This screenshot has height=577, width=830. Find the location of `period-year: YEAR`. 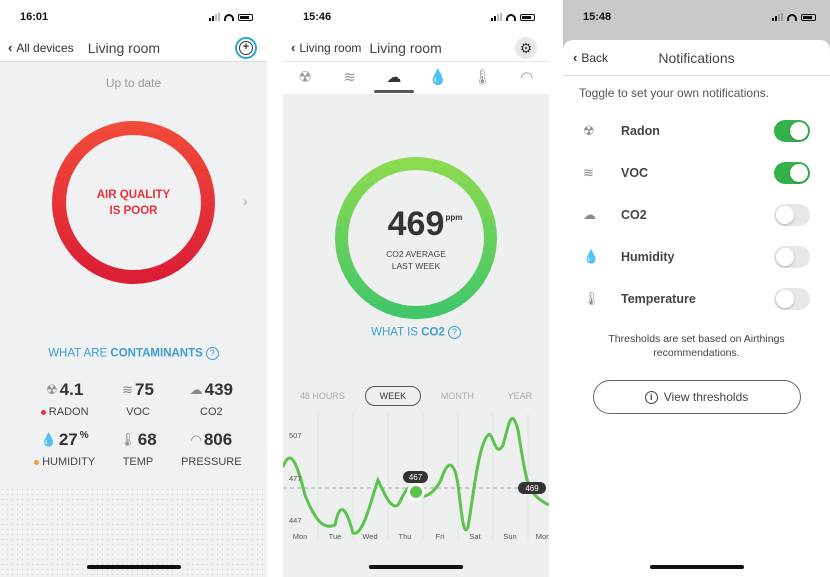

period-year: YEAR is located at coordinates (520, 396).